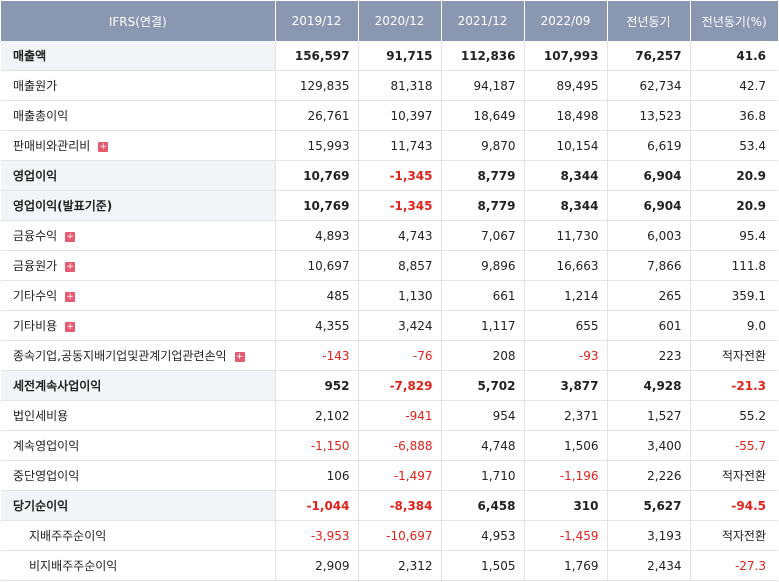  Describe the element at coordinates (733, 535) in the screenshot. I see `value-cell: 적자전환` at that location.